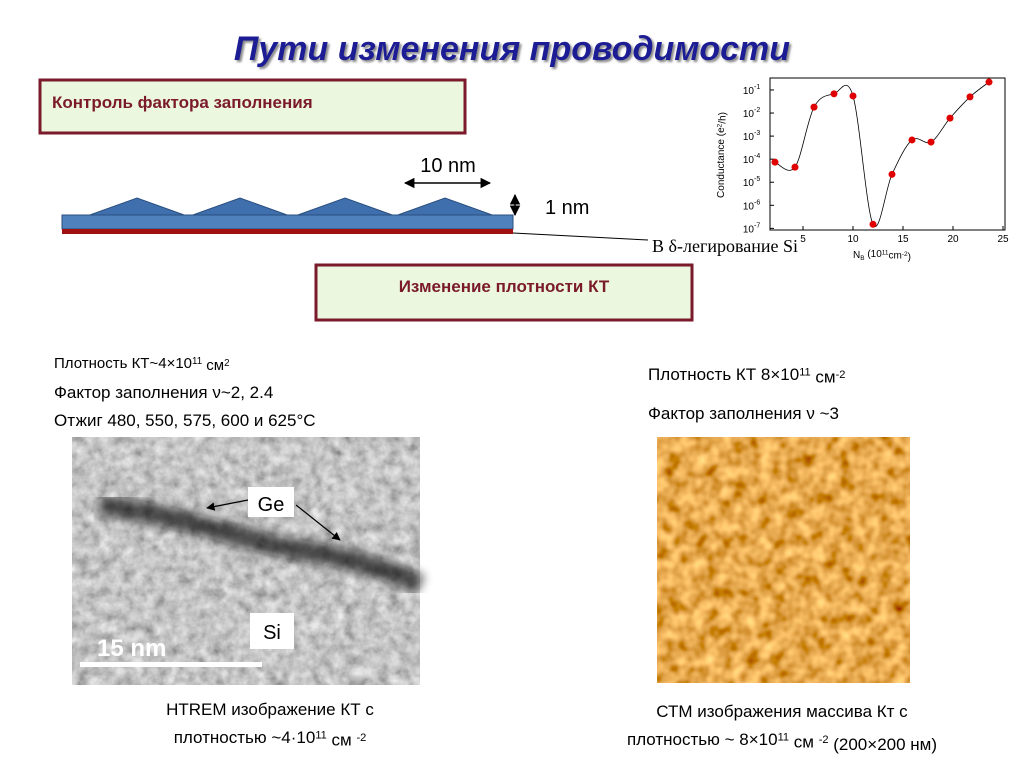 The height and width of the screenshot is (768, 1024). I want to click on text-part: B, so click(862, 258).